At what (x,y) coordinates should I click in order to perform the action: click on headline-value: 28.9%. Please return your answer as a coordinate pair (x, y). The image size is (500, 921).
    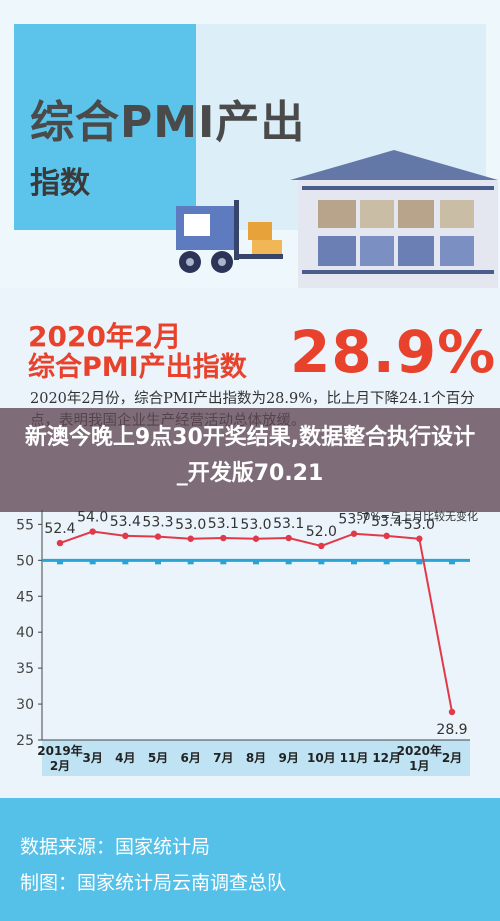
    Looking at the image, I should click on (393, 352).